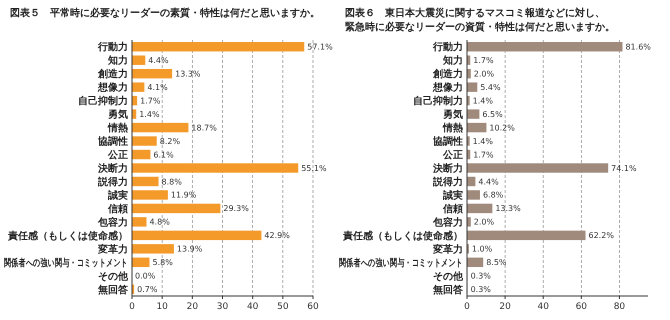  I want to click on x-tick-label: 10, so click(162, 307).